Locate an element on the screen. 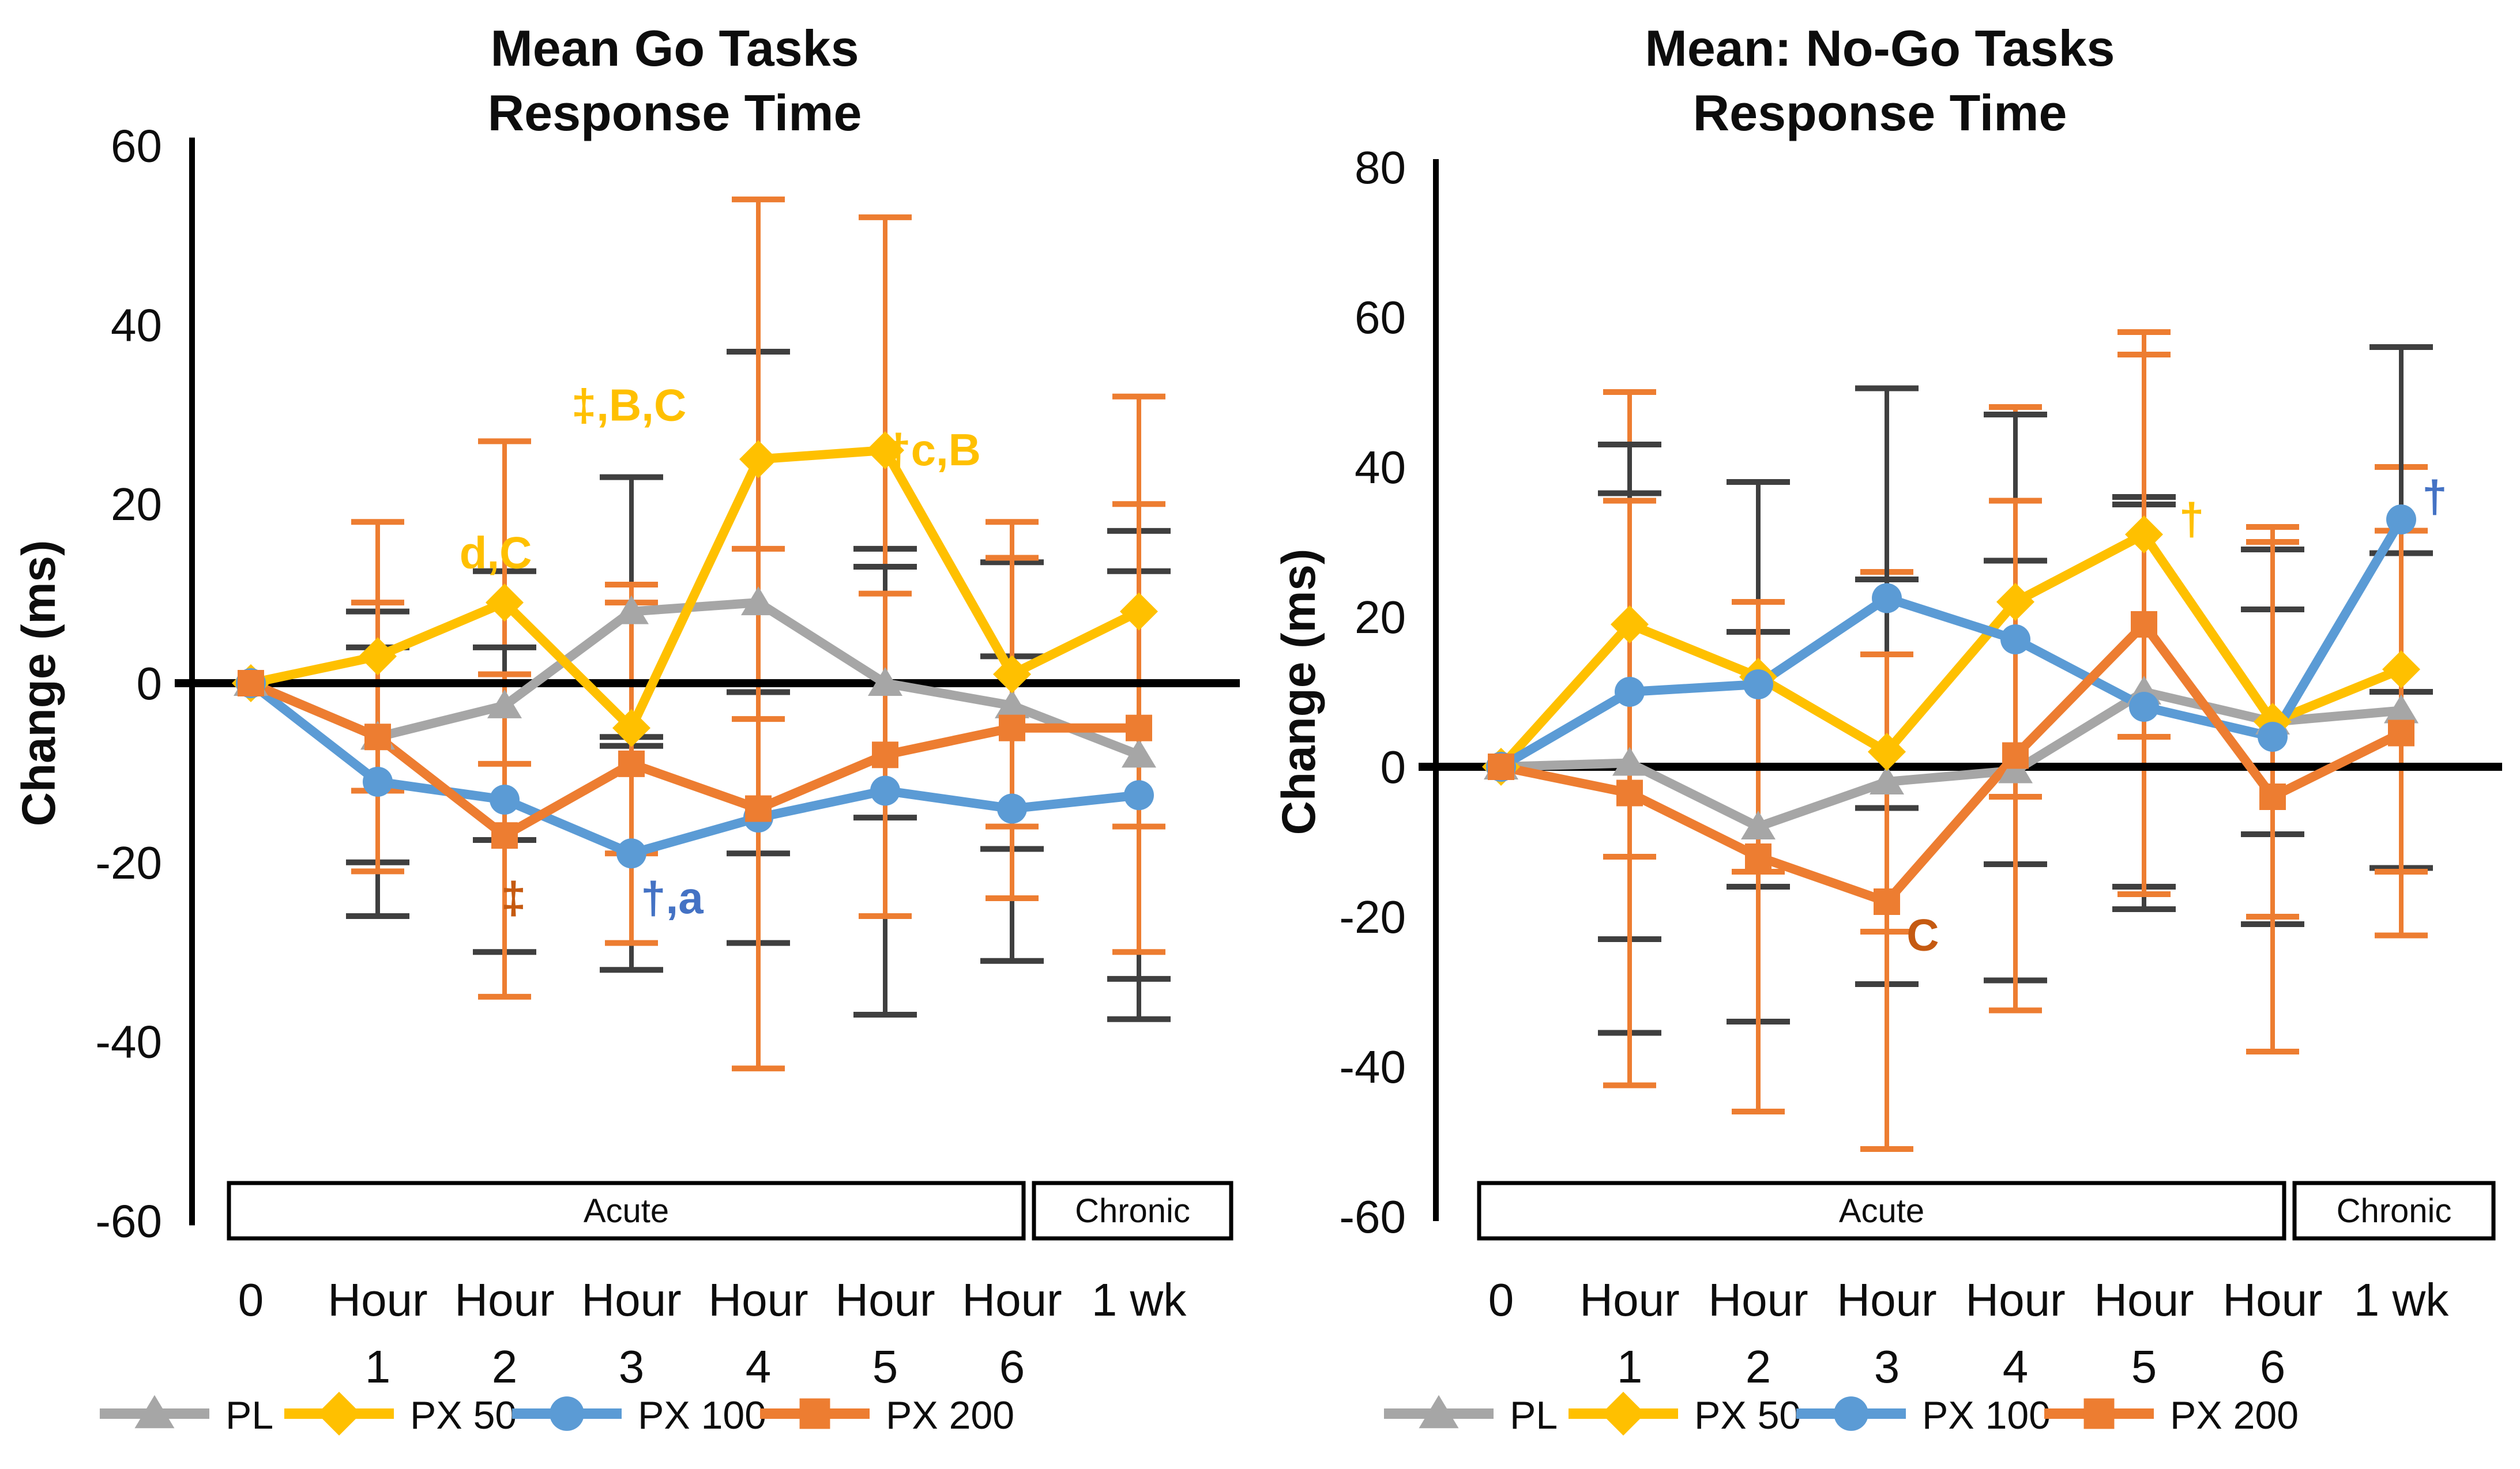 Image resolution: width=2520 pixels, height=1469 pixels. series-markers-PX 100 is located at coordinates (1951, 643).